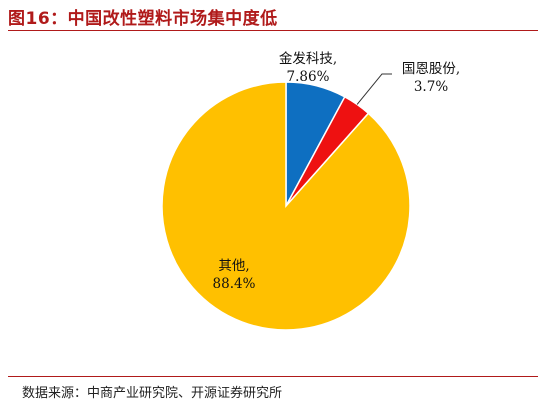 This screenshot has height=408, width=546. I want to click on slice-name-label-jinfa: 金发科技,, so click(308, 59).